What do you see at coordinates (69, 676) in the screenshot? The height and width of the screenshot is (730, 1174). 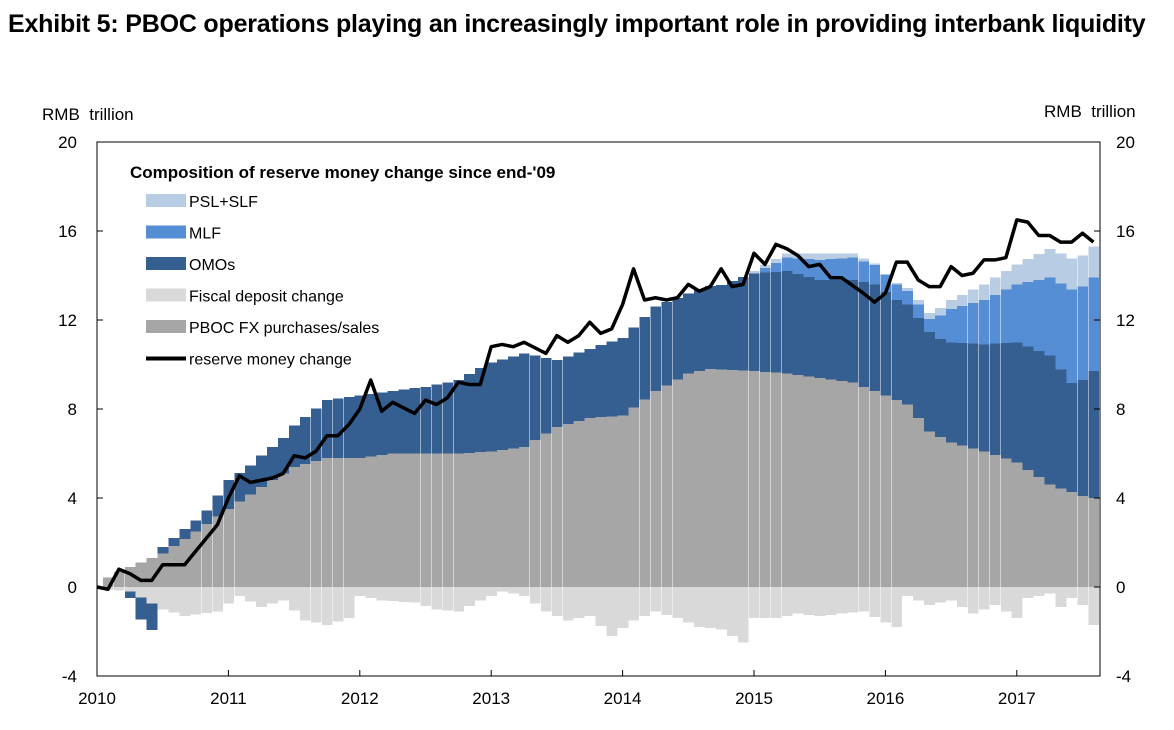 I see `y-tick-label-left: -4` at bounding box center [69, 676].